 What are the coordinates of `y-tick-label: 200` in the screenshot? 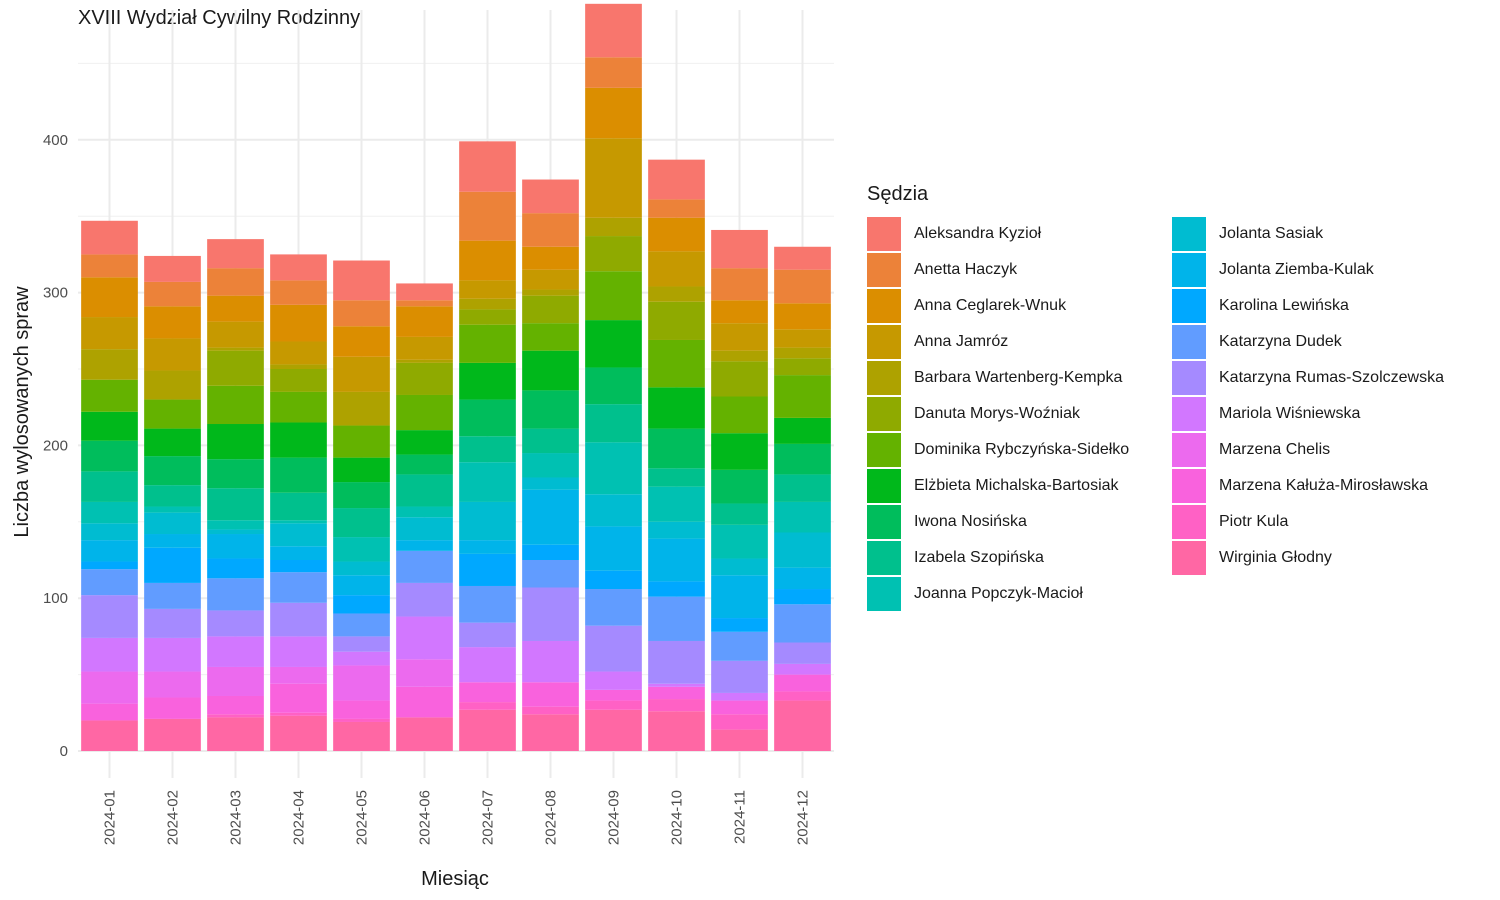 It's located at (55, 445).